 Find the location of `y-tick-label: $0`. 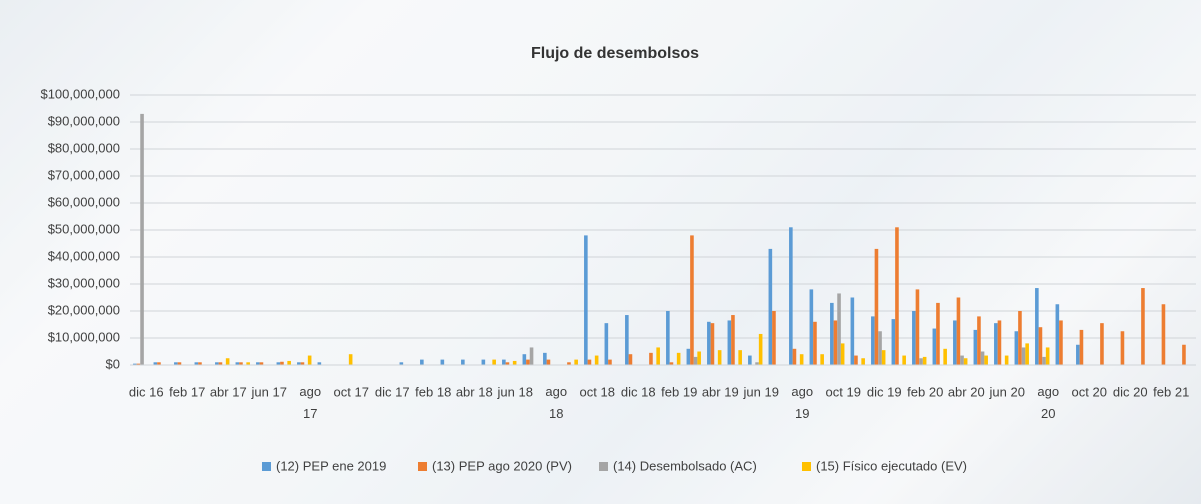

y-tick-label: $0 is located at coordinates (113, 363).